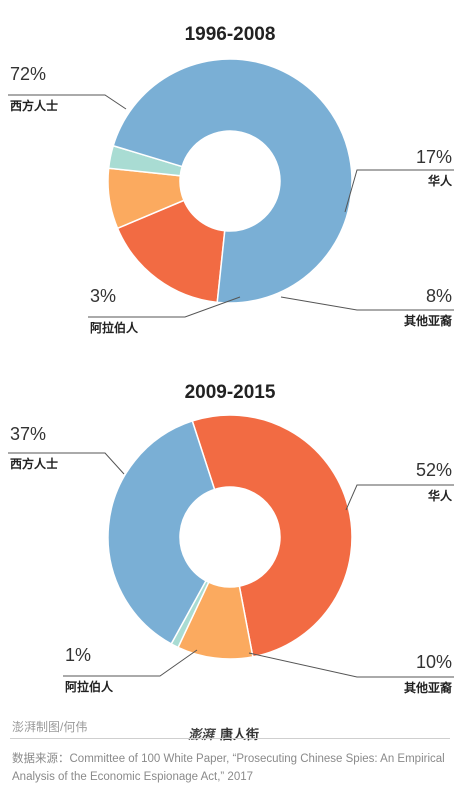 Image resolution: width=460 pixels, height=792 pixels. I want to click on slice-value-label: 3%, so click(103, 296).